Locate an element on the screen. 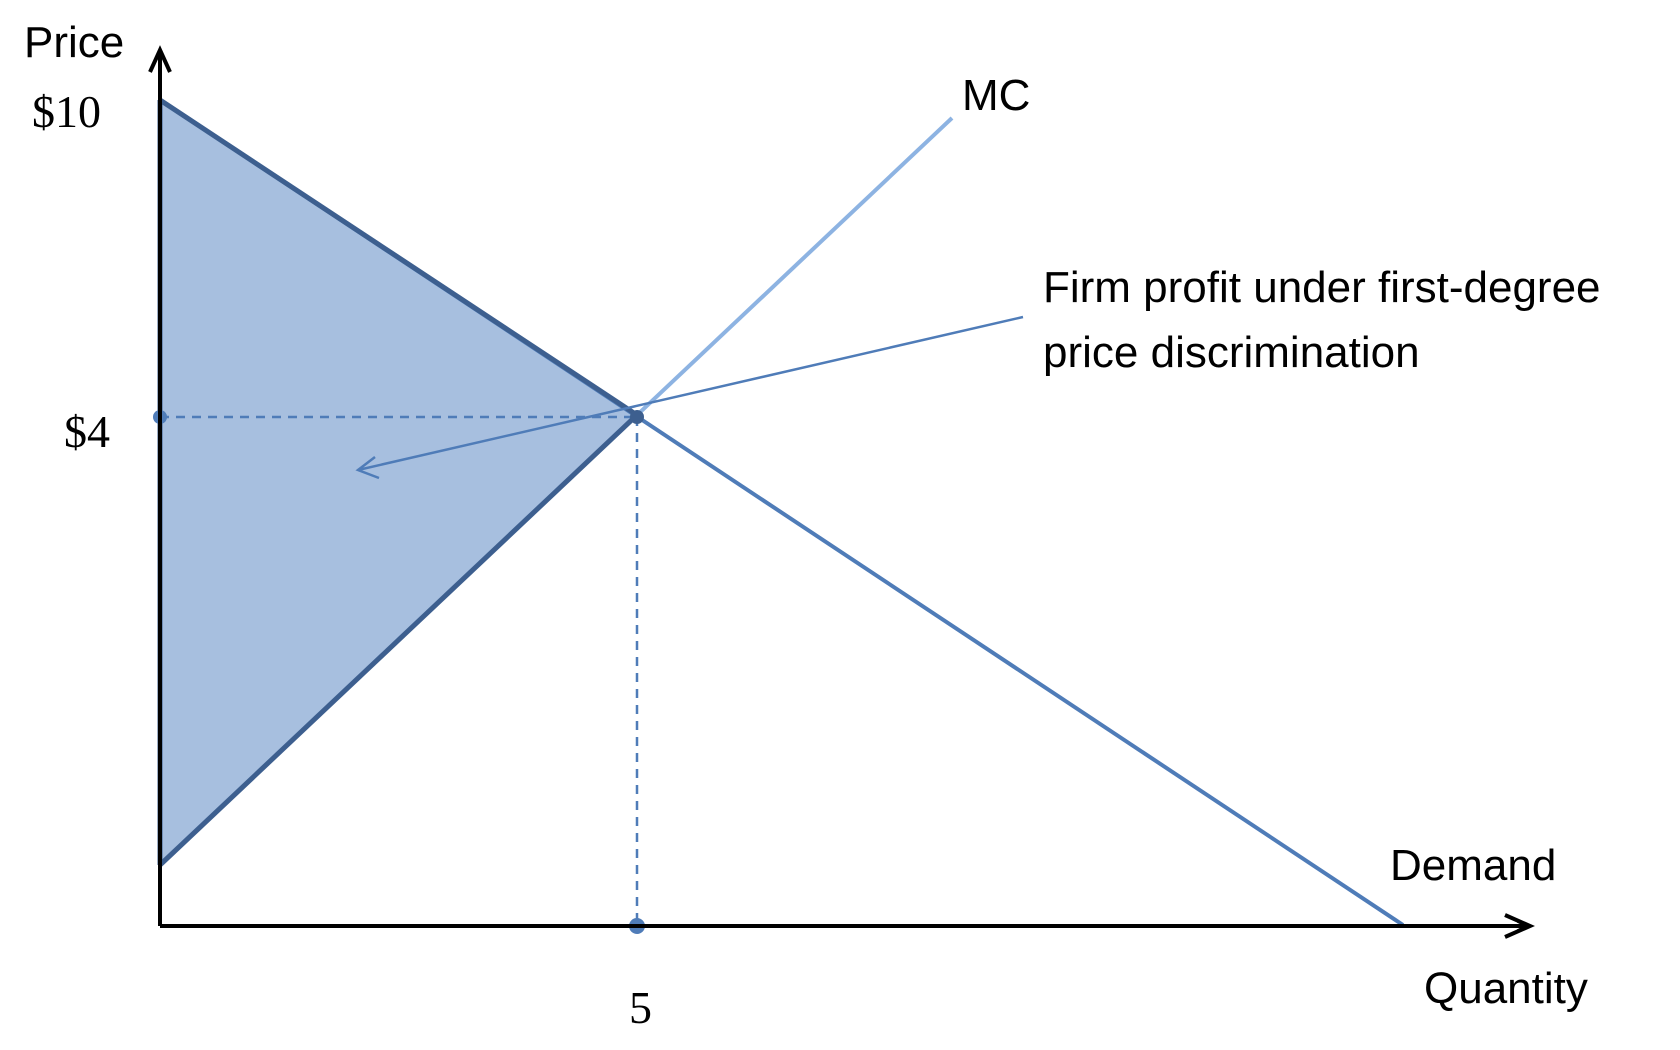 This screenshot has width=1680, height=1050. y-axis-arrowhead is located at coordinates (160, 59).